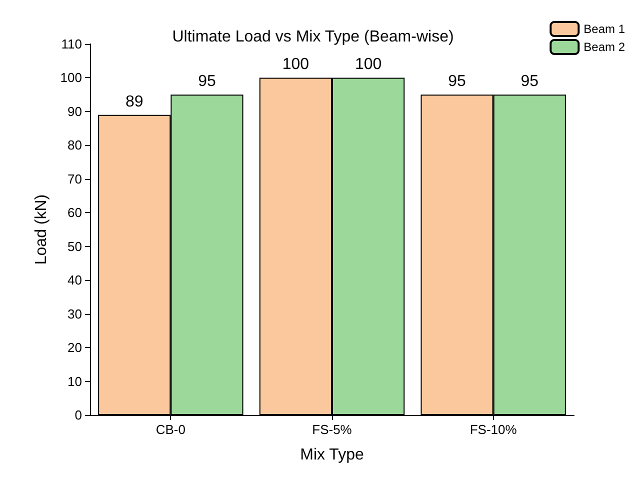 The image size is (640, 482). What do you see at coordinates (332, 429) in the screenshot?
I see `x-tick-label: FS-5%` at bounding box center [332, 429].